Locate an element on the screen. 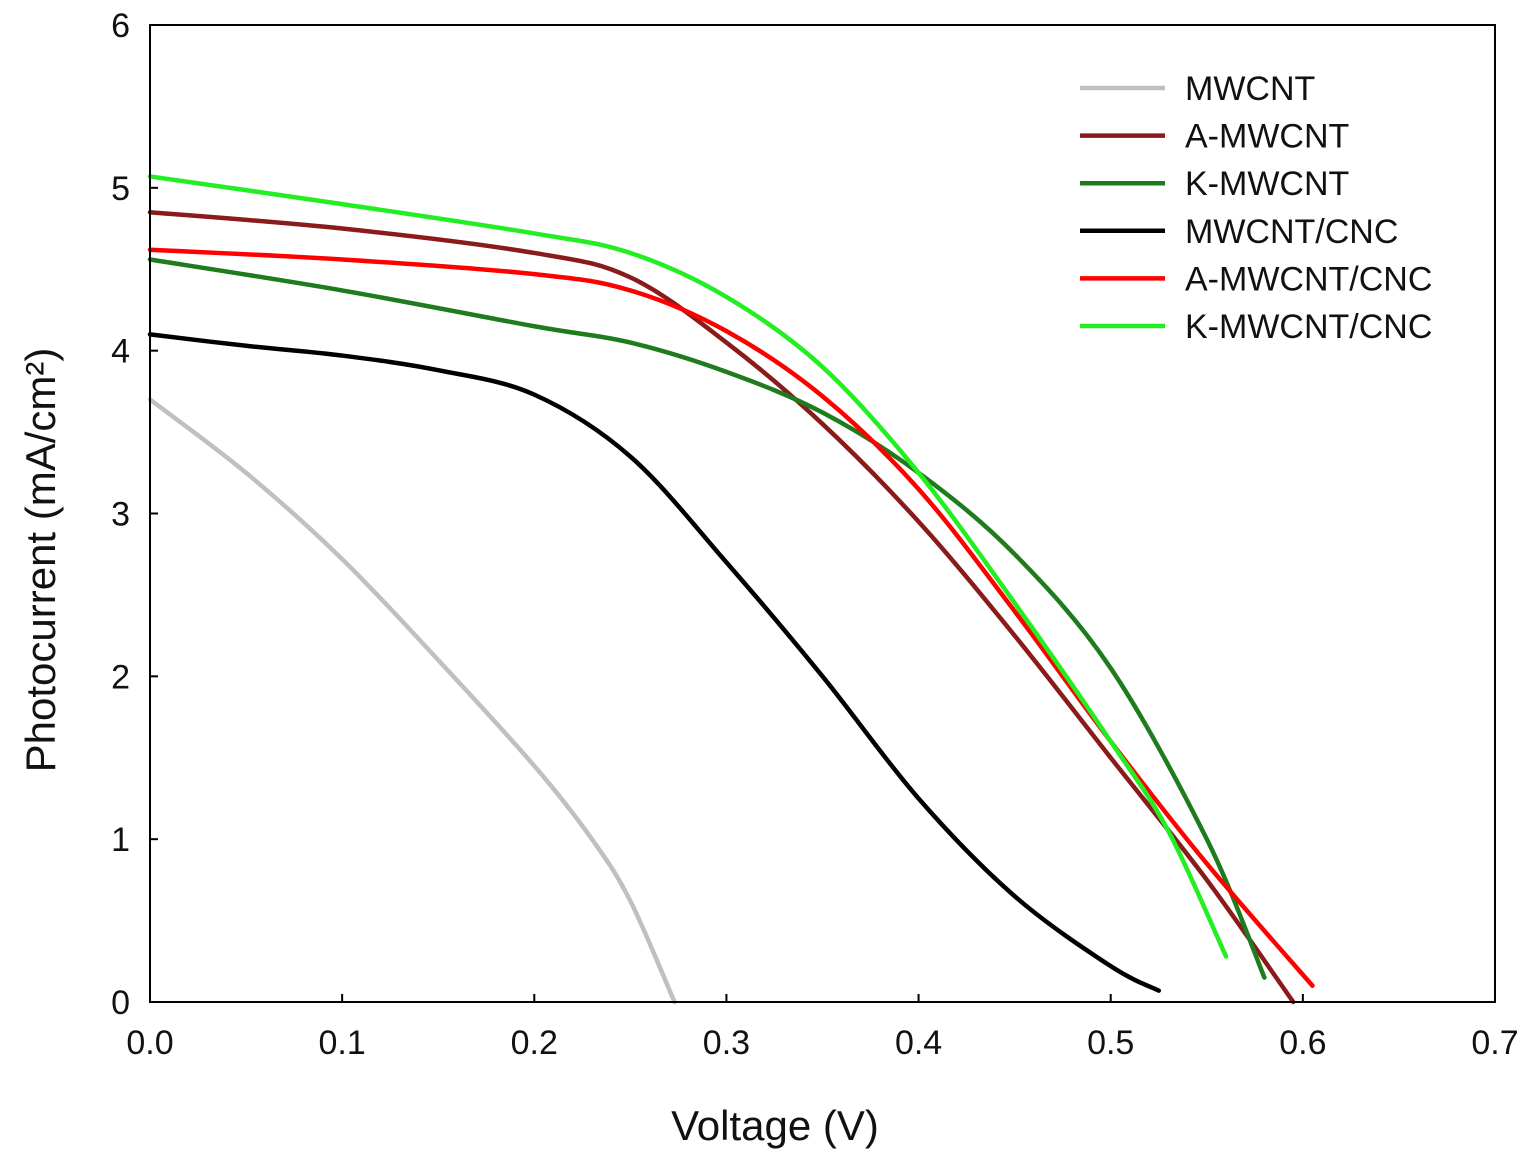 This screenshot has width=1527, height=1164. x-tick-label: 0.5 is located at coordinates (1110, 1043).